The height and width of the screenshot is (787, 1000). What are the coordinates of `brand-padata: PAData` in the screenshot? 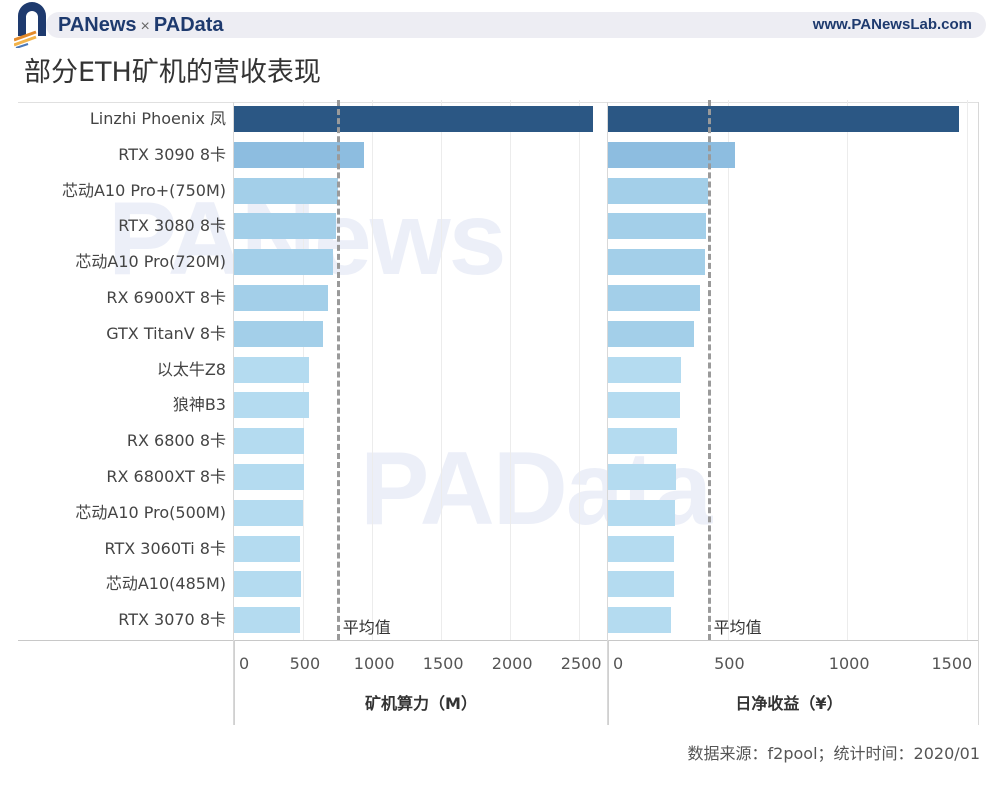 It's located at (188, 25).